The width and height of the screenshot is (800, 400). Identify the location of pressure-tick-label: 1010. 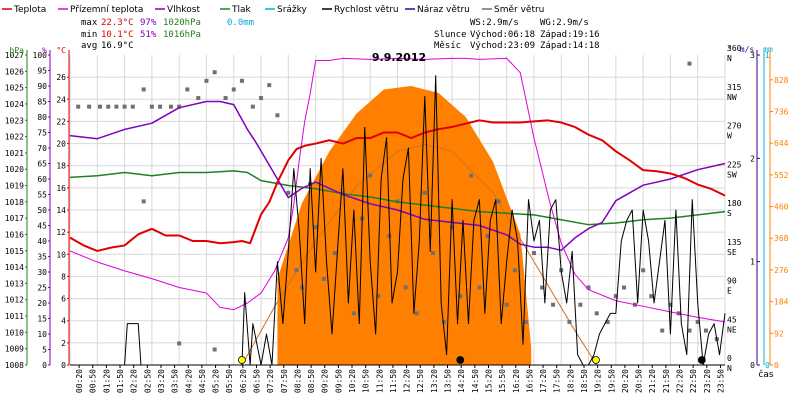
(14, 332).